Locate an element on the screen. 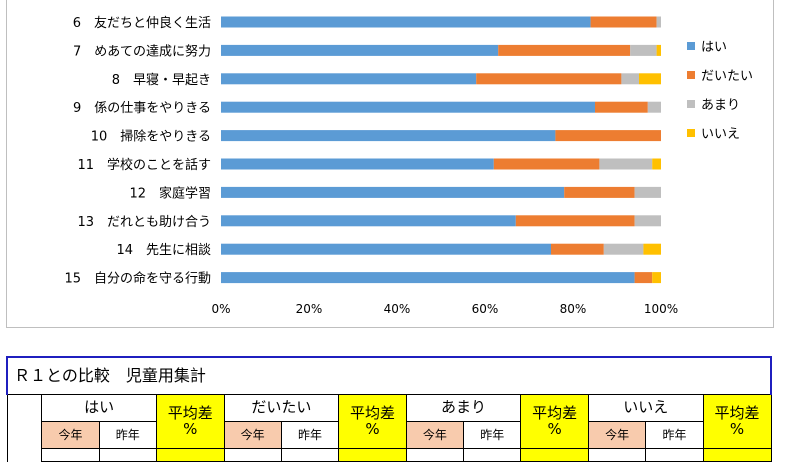 Image resolution: width=800 pixels, height=466 pixels. x-tick-label: 100% is located at coordinates (661, 309).